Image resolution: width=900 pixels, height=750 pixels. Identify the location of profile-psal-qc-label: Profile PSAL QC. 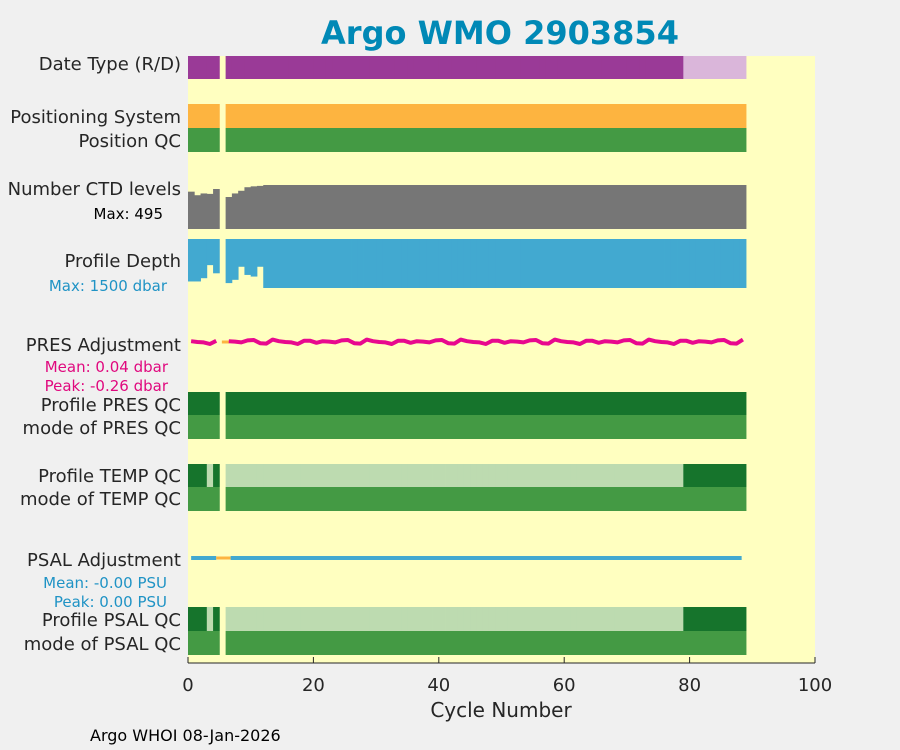
(111, 620).